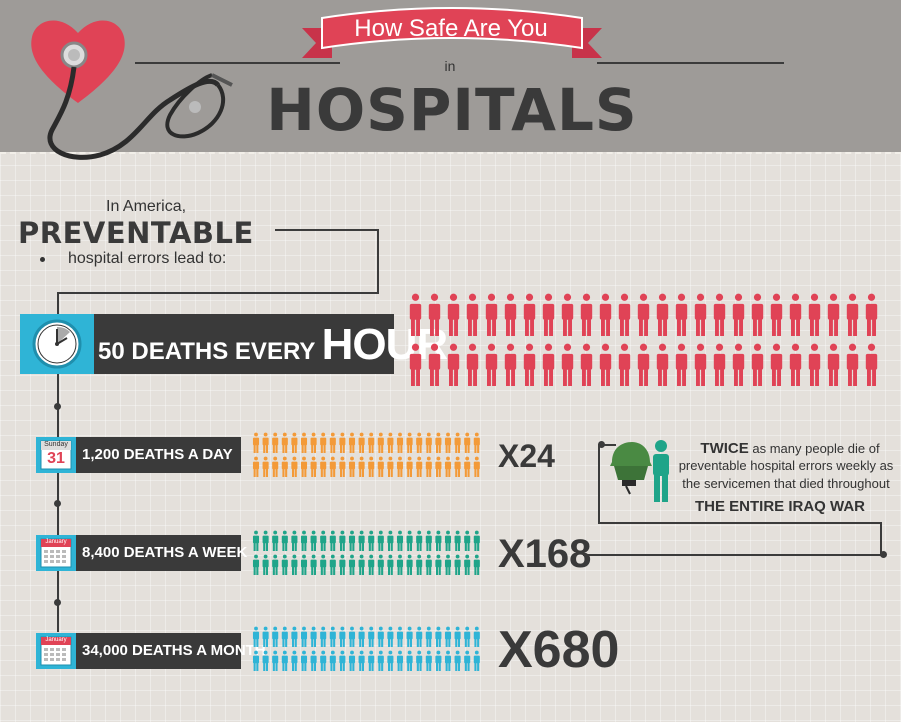  What do you see at coordinates (601, 444) in the screenshot?
I see `note-dot` at bounding box center [601, 444].